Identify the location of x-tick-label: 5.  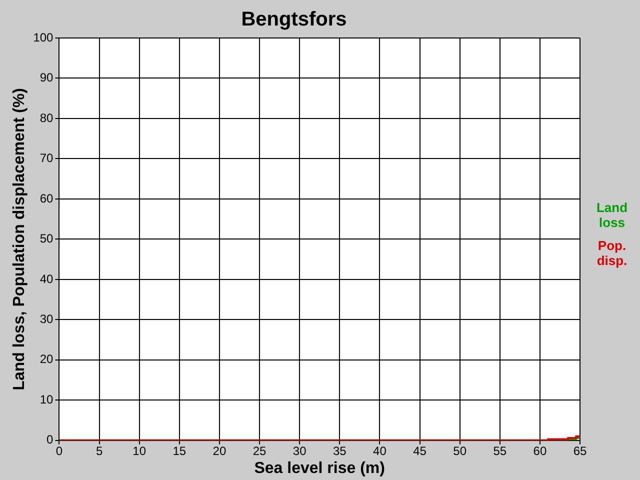
(99, 451).